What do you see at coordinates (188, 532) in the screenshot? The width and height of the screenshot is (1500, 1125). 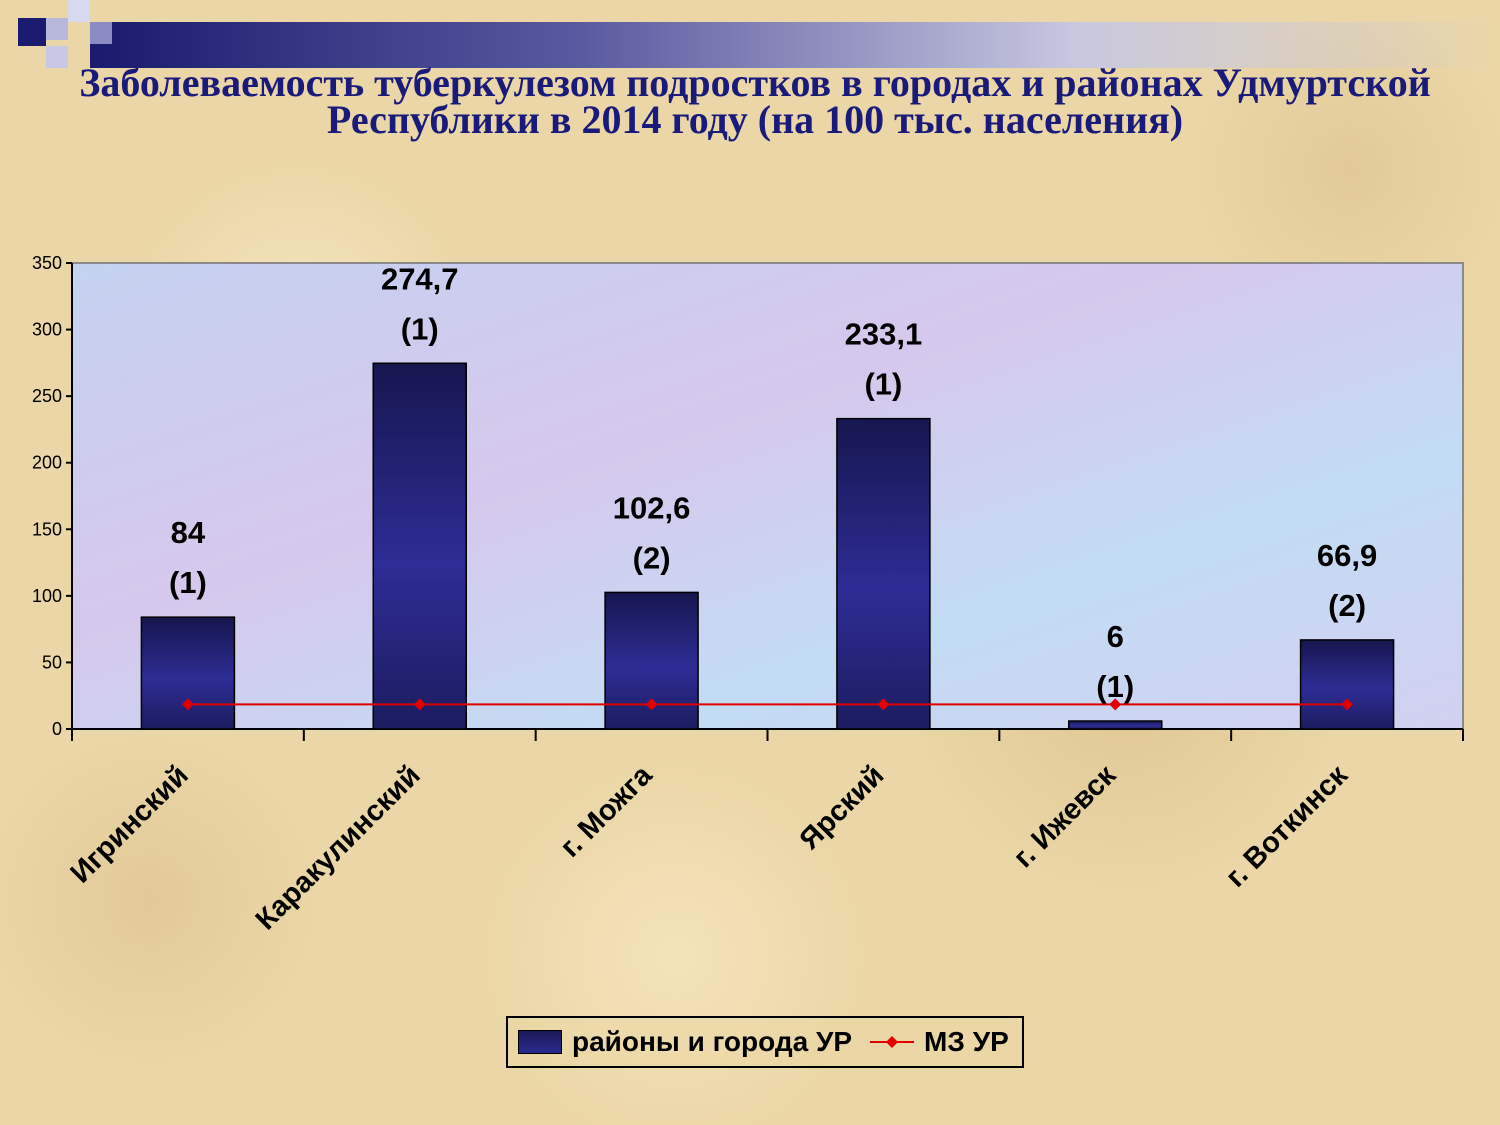 I see `data-label-value: 84` at bounding box center [188, 532].